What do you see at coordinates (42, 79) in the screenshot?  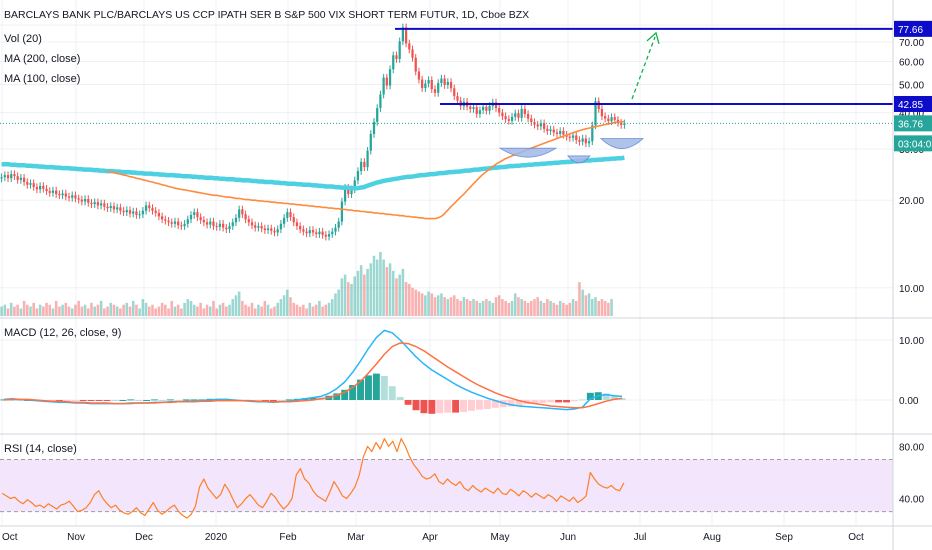 I see `indicator-ma100-label: MA (100, close)` at bounding box center [42, 79].